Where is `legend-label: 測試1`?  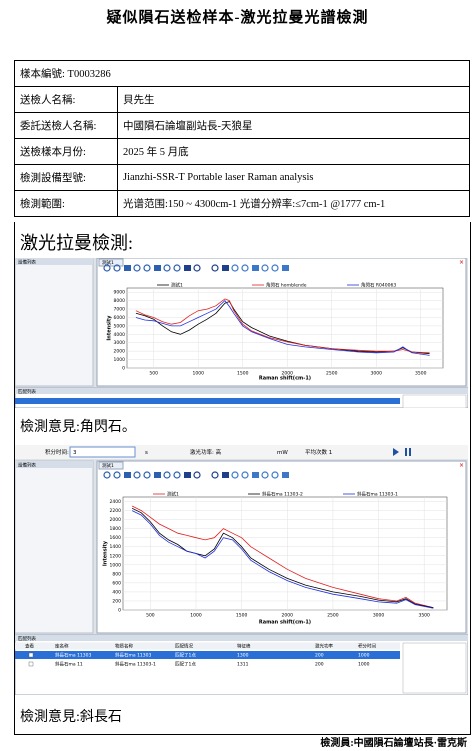 legend-label: 測試1 is located at coordinates (177, 285).